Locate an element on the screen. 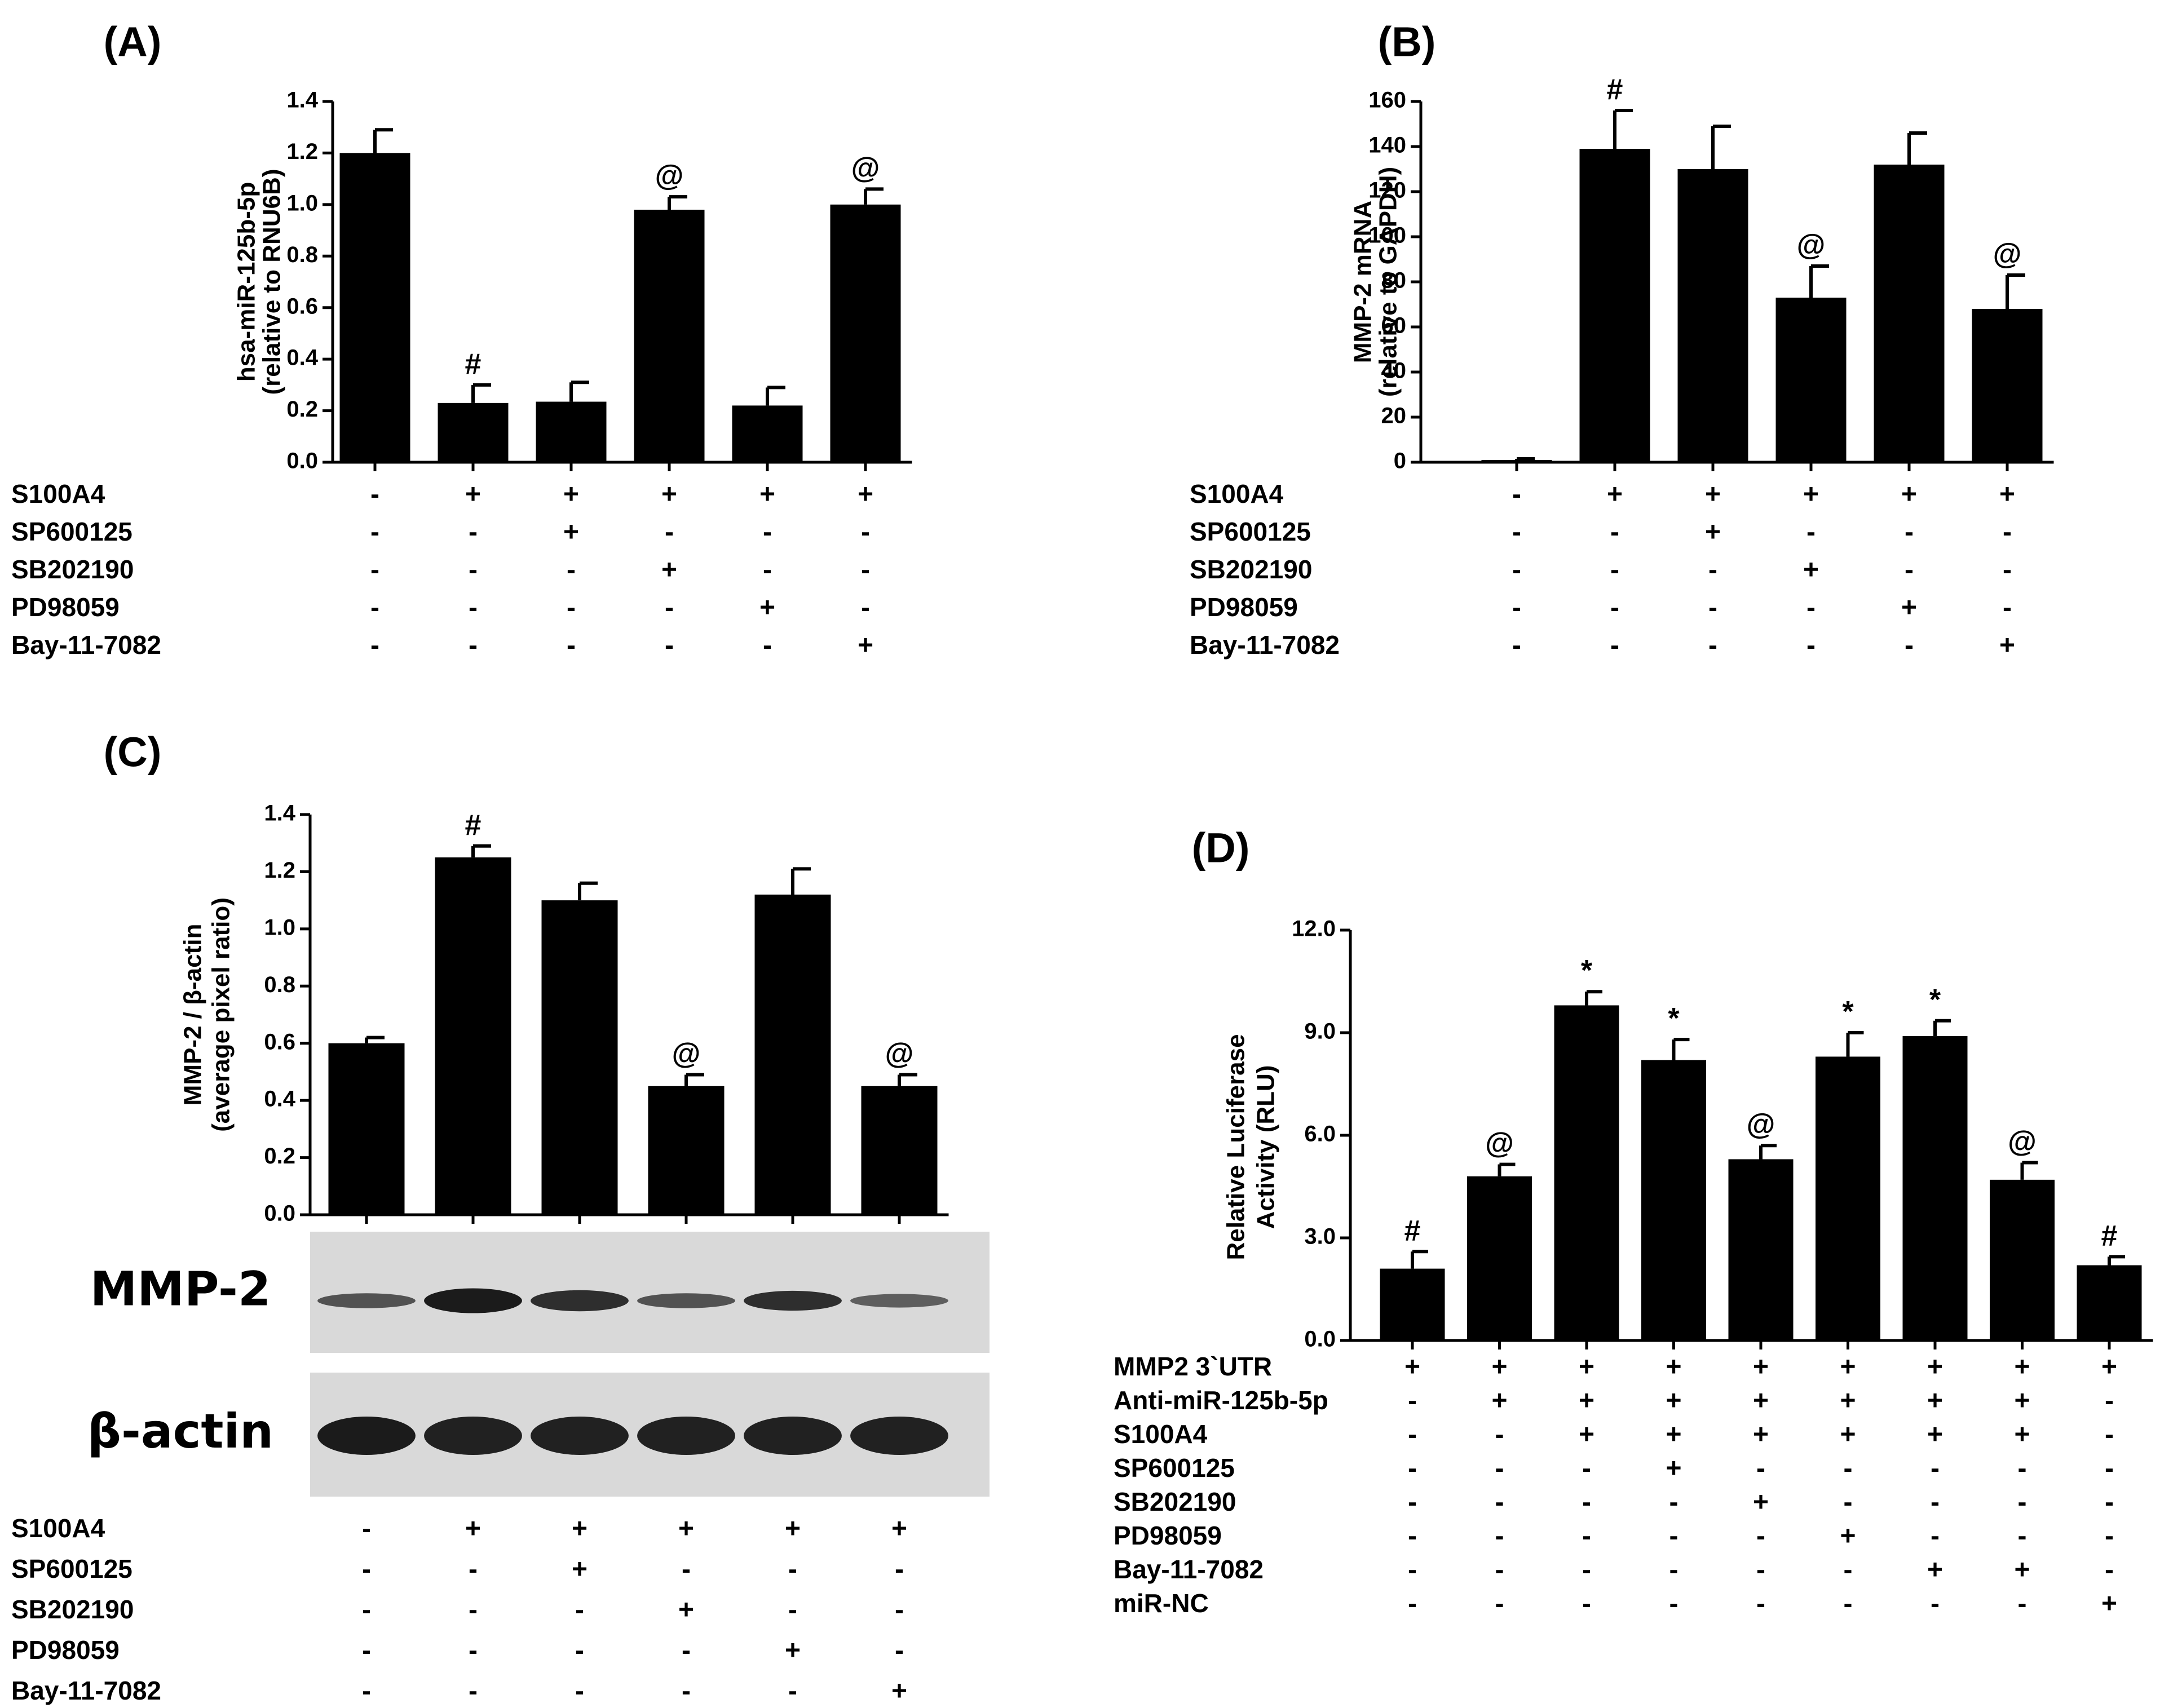  y-tick-label: 140 is located at coordinates (1387, 145).